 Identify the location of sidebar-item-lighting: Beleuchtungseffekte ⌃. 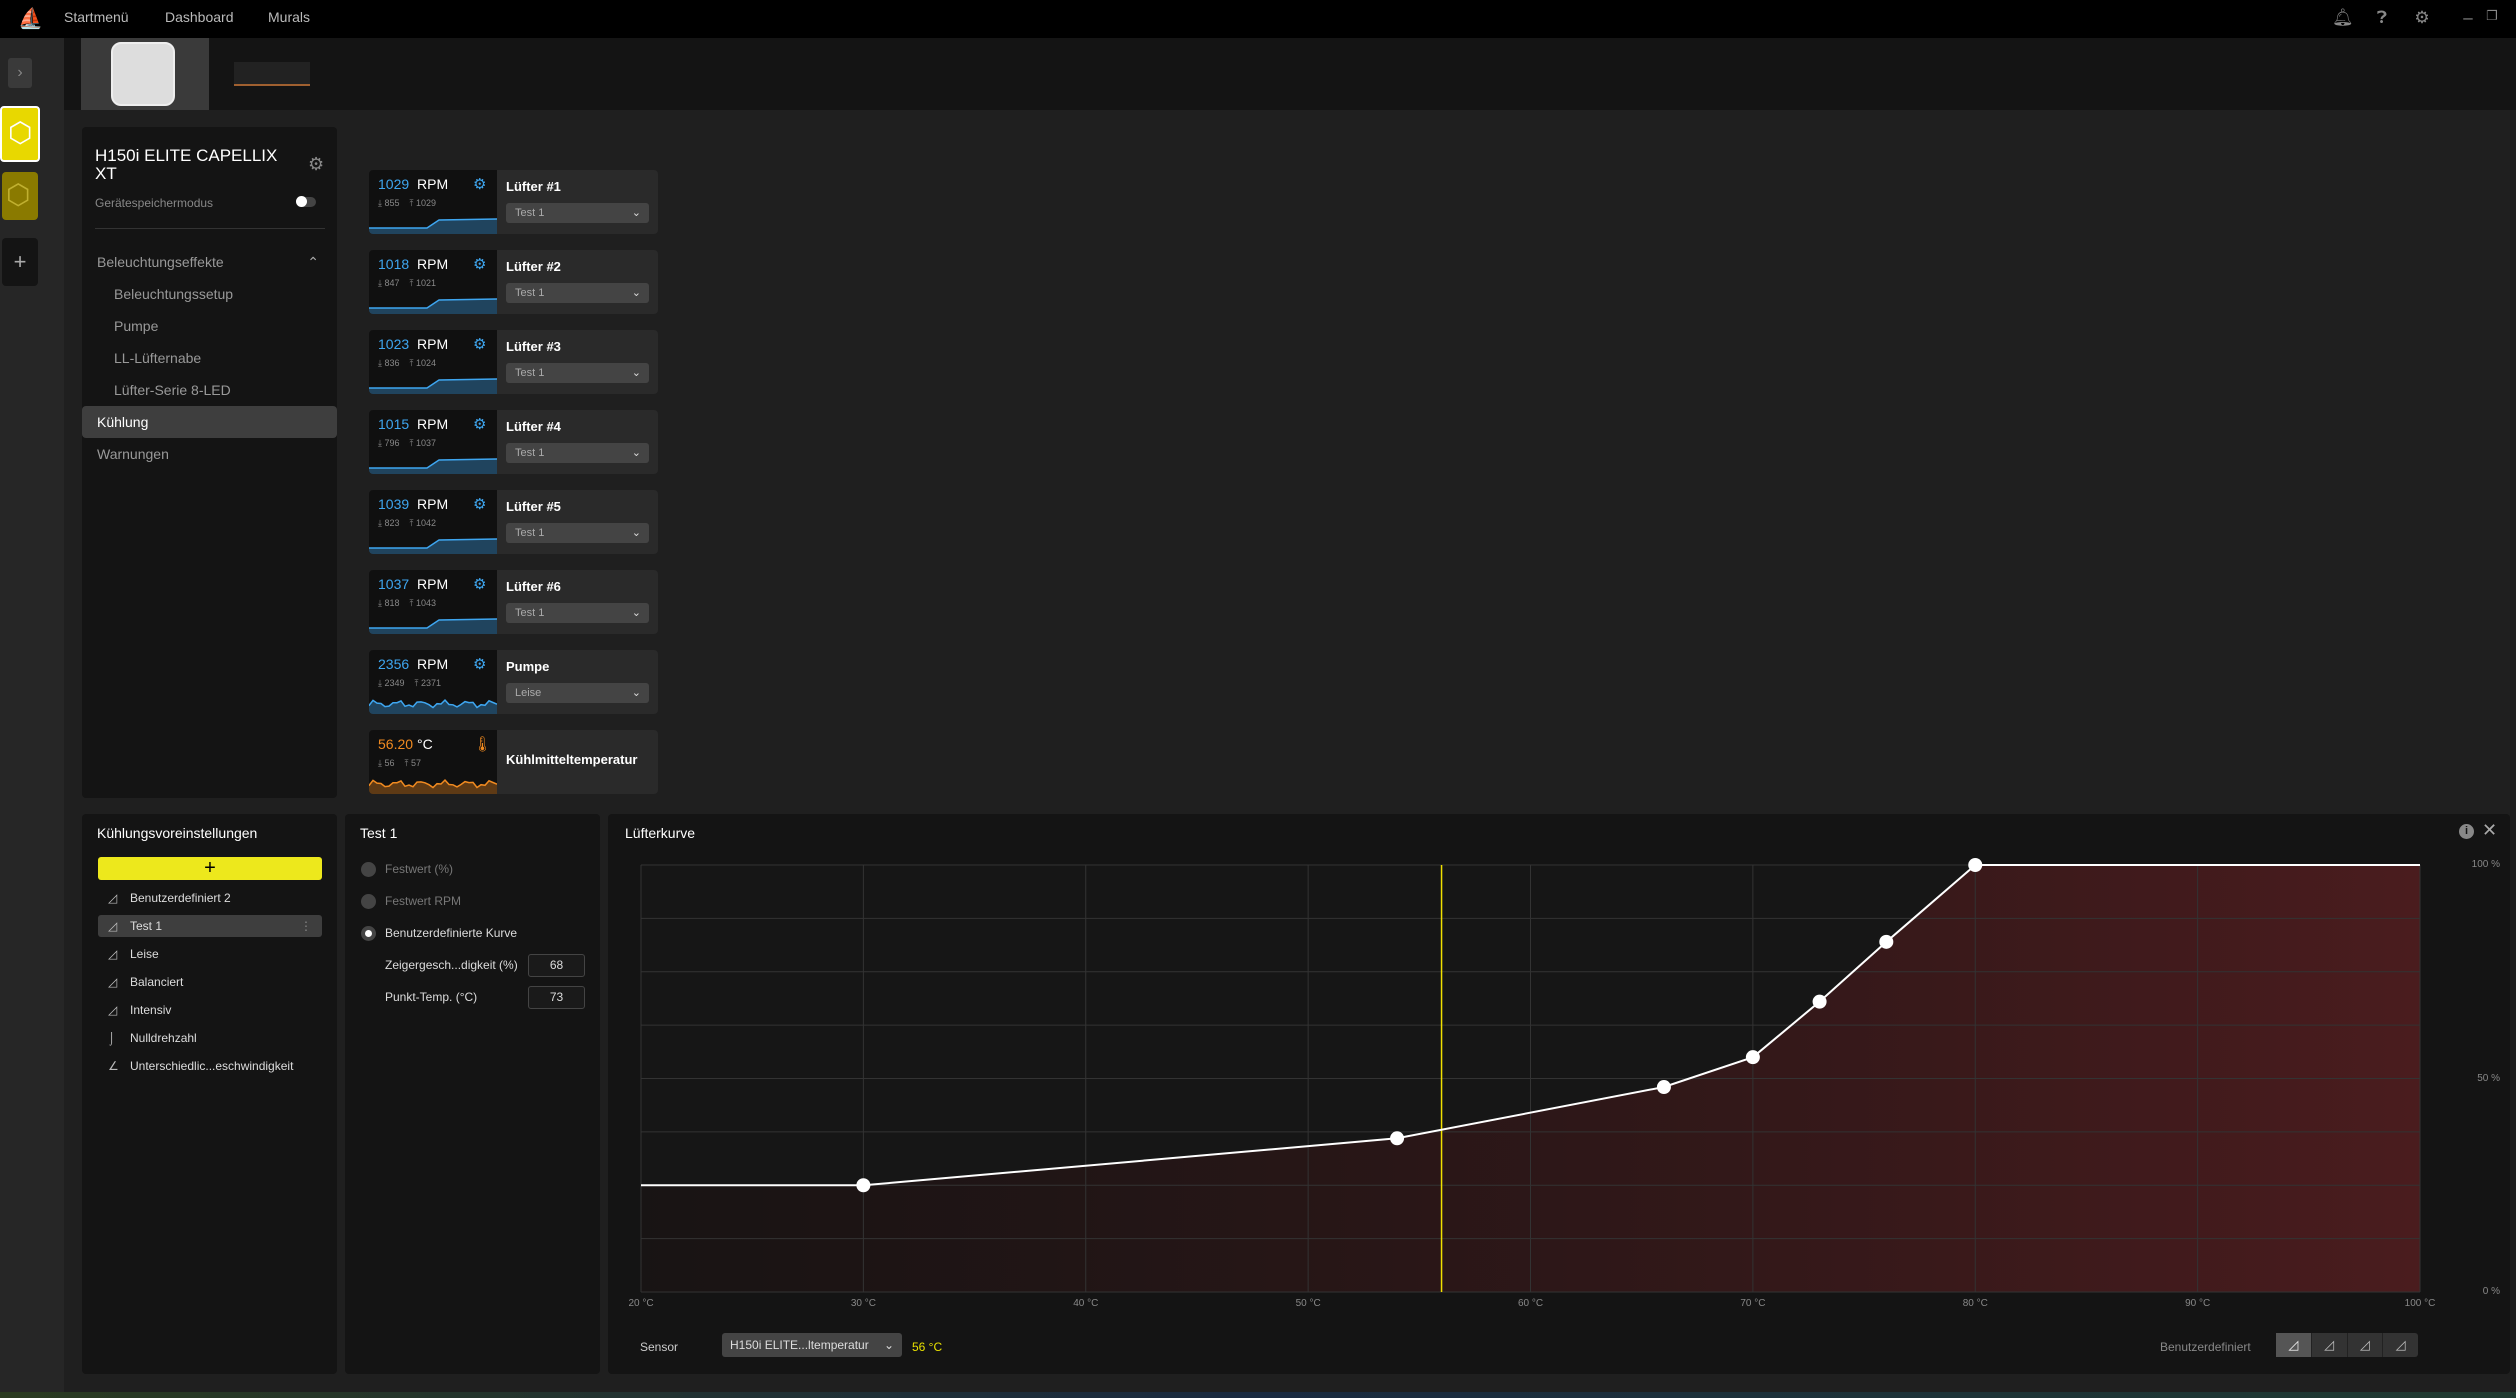
(209, 262).